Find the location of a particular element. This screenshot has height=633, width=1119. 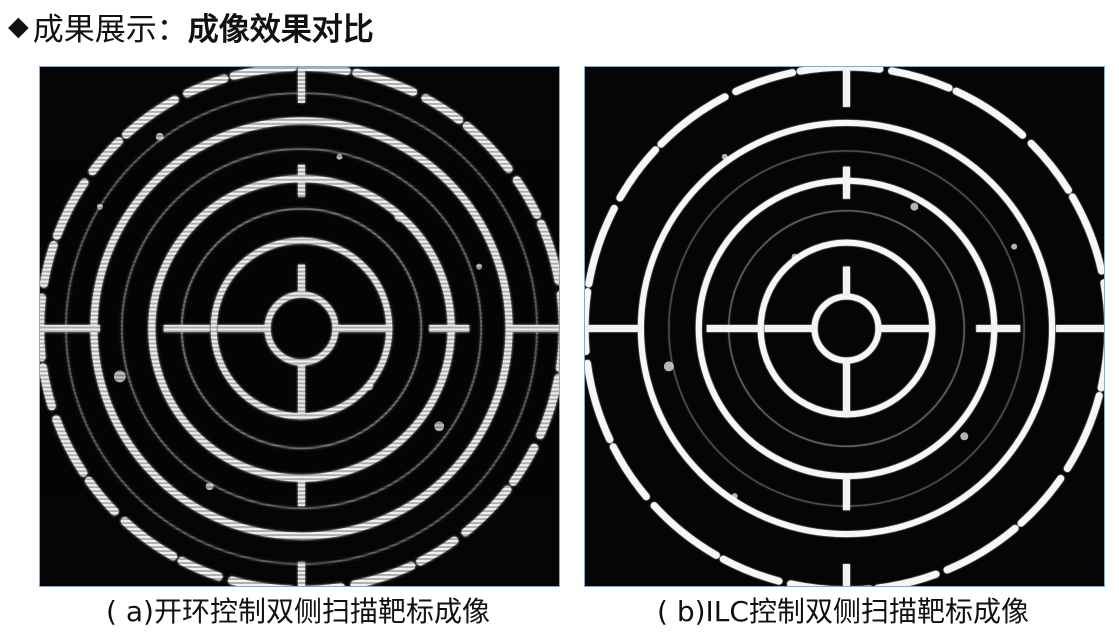

caption-open-loop: ( a)开环控制双侧扫描靶标成像 is located at coordinates (298, 611).